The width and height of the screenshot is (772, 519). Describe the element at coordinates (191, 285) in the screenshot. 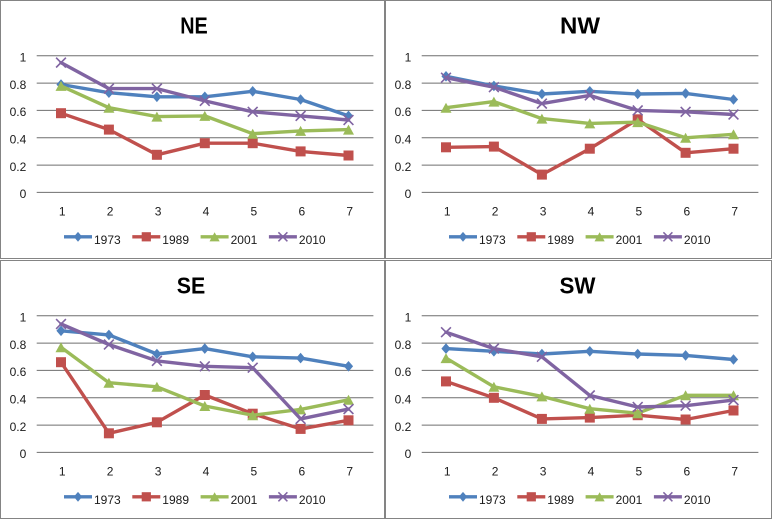

I see `svg-text: SE` at that location.